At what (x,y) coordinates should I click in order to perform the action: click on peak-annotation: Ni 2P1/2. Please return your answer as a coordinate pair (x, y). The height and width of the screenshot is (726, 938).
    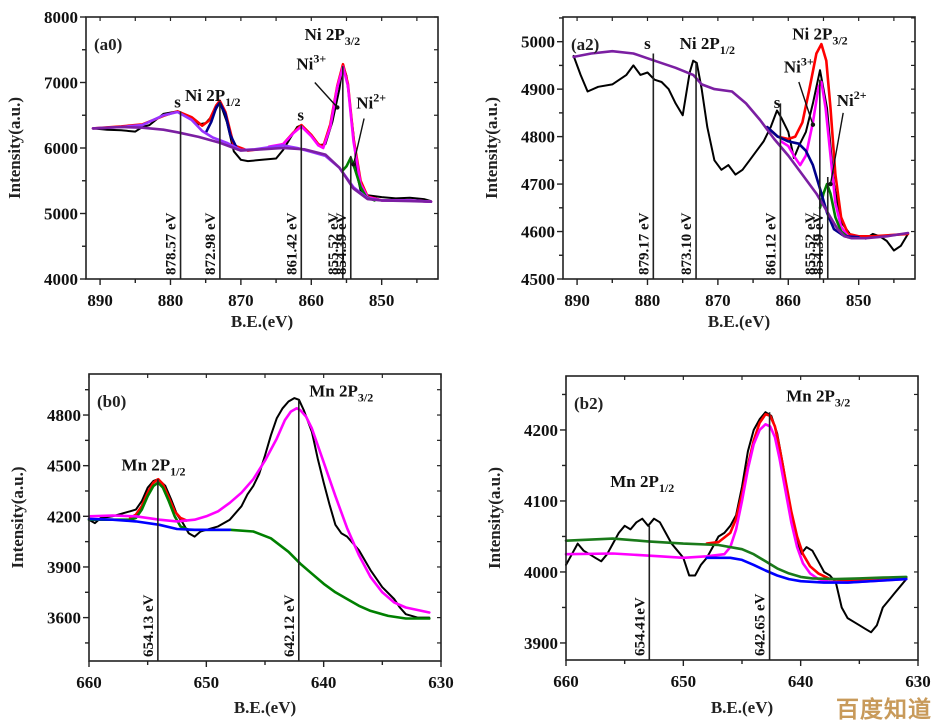
    Looking at the image, I should click on (212, 97).